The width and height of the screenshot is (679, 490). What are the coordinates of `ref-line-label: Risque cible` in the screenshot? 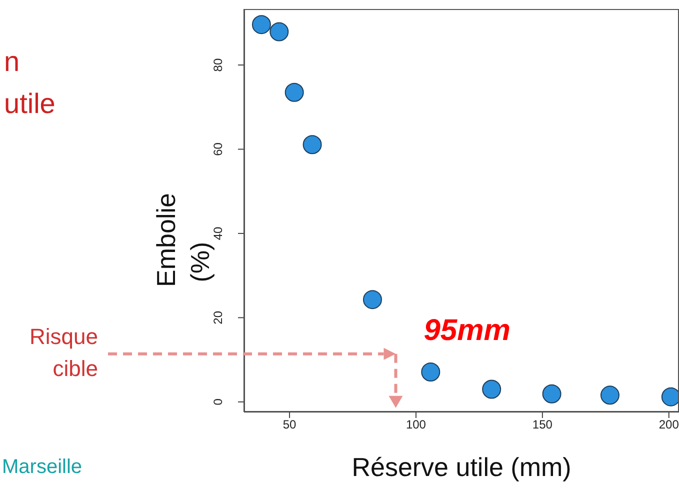 It's located at (64, 352).